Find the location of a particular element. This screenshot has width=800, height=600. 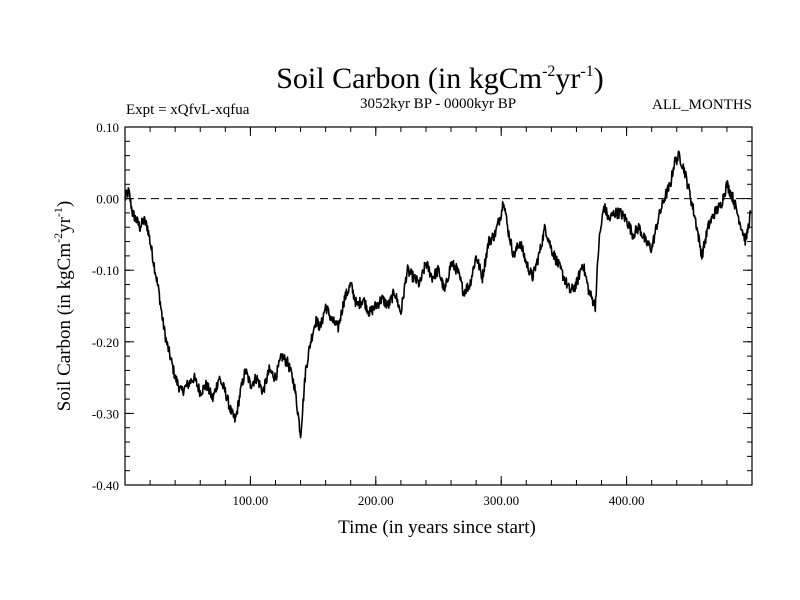

y-tick-label: 0.00 is located at coordinates (107, 199).